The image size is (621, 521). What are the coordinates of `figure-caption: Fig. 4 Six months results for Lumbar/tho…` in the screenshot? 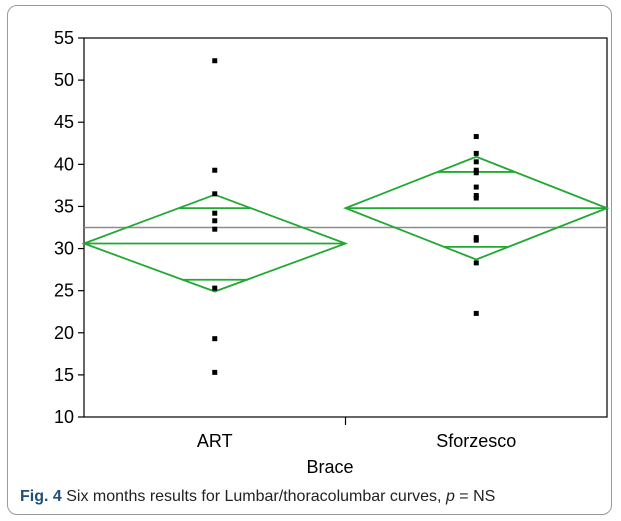 It's located at (257, 497).